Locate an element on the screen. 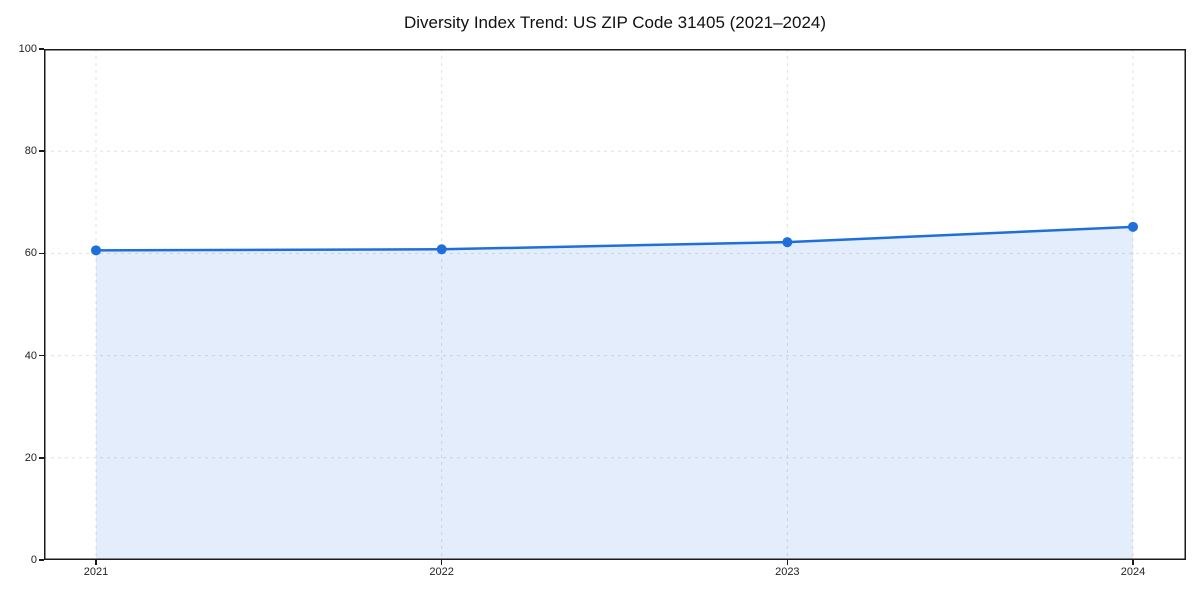  y-tick-label: 80 is located at coordinates (30, 151).